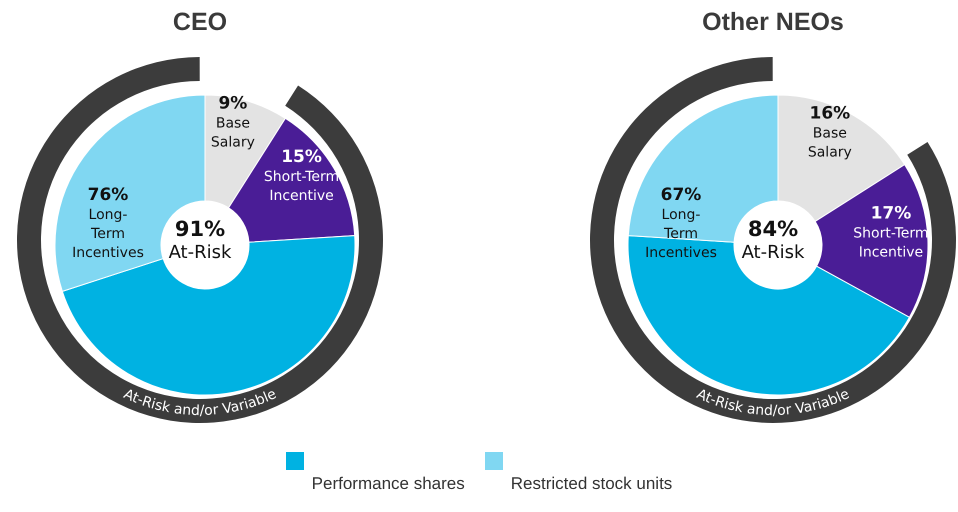  Describe the element at coordinates (388, 483) in the screenshot. I see `legend-label: Performance shares` at that location.